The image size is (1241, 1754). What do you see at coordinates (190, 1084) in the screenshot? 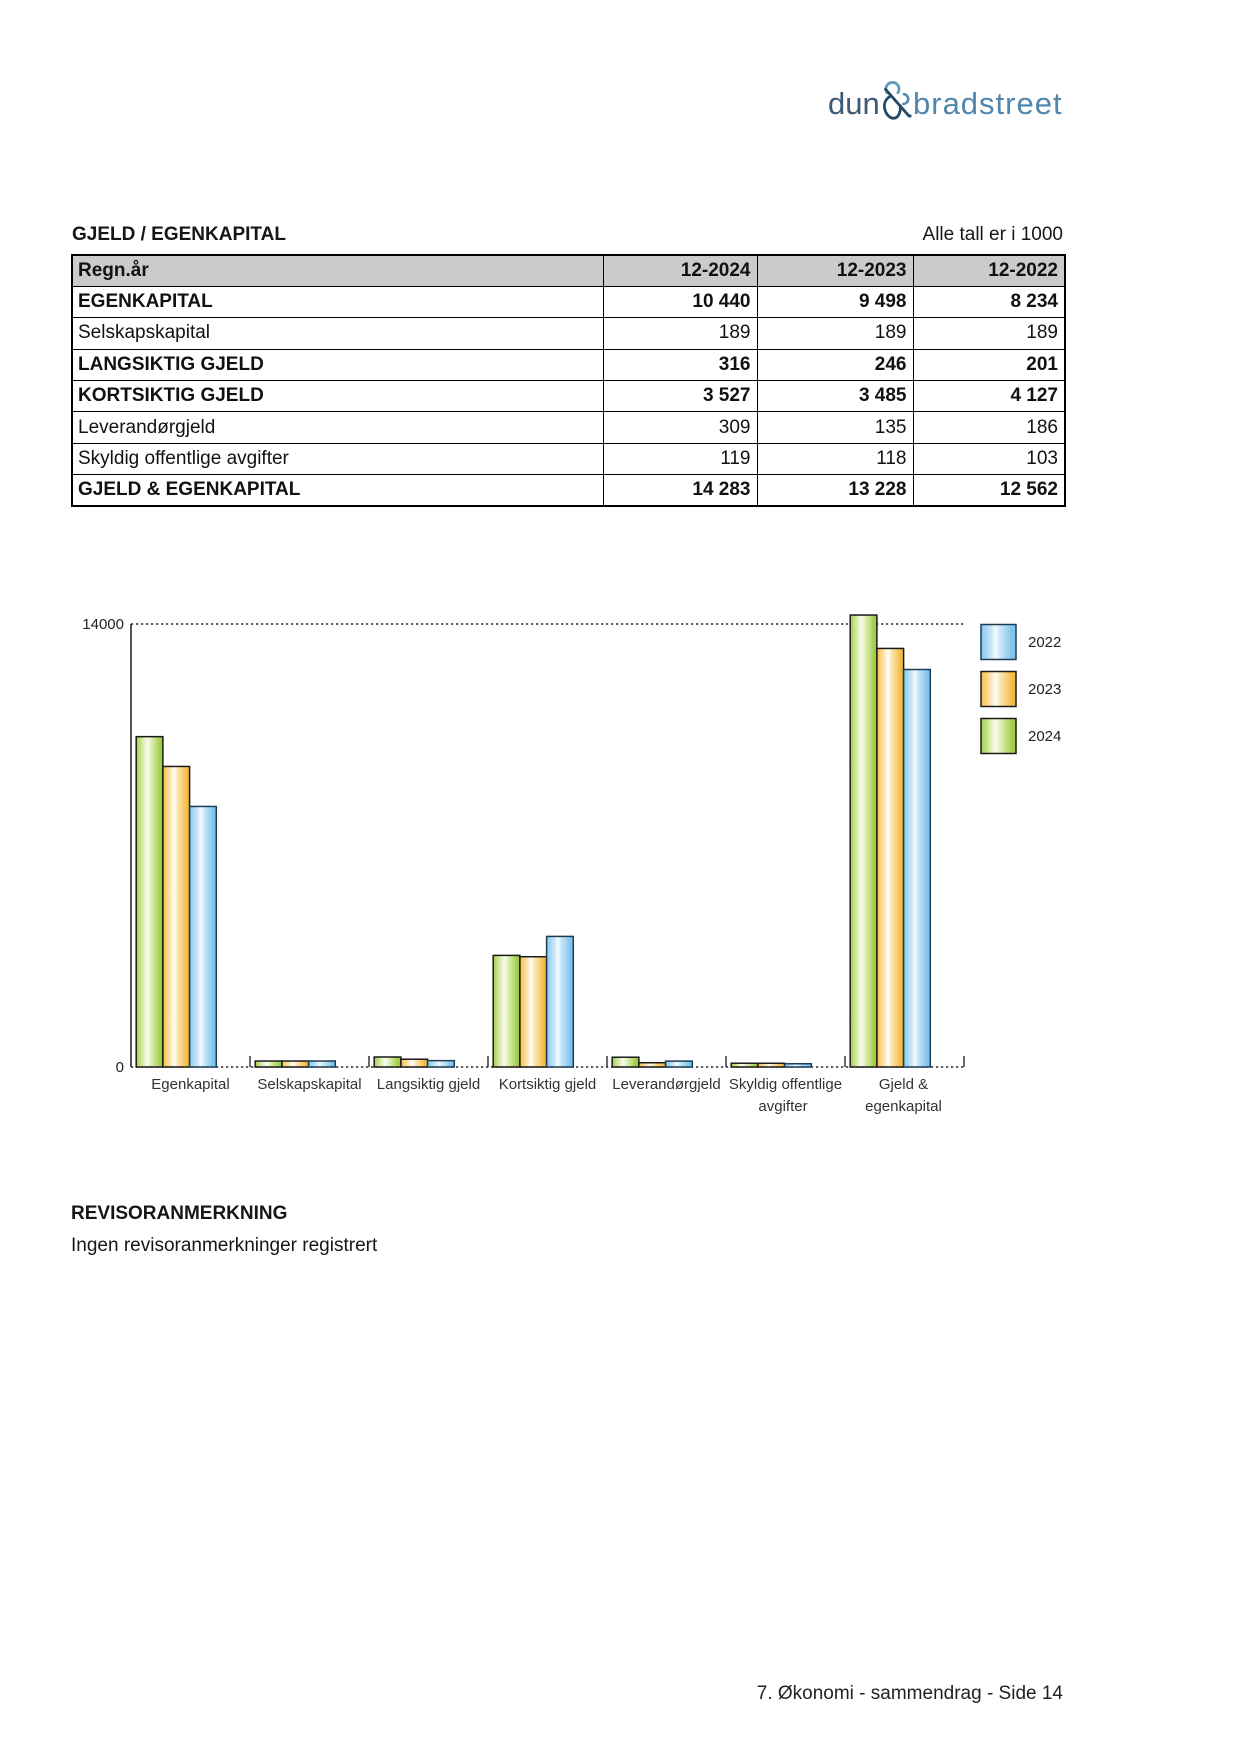
I see `svg-text: Egenkapital` at bounding box center [190, 1084].